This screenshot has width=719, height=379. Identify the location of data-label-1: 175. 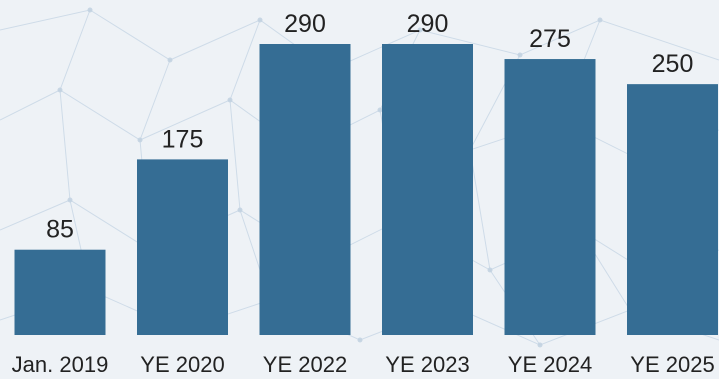
(183, 139).